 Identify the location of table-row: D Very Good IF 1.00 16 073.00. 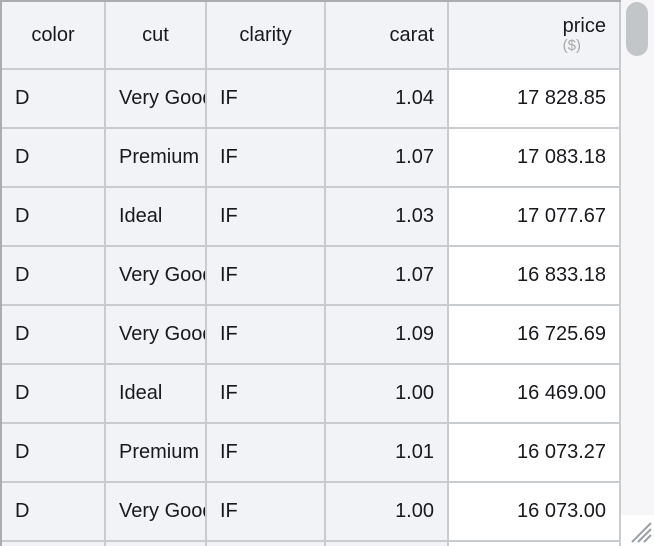
(311, 512).